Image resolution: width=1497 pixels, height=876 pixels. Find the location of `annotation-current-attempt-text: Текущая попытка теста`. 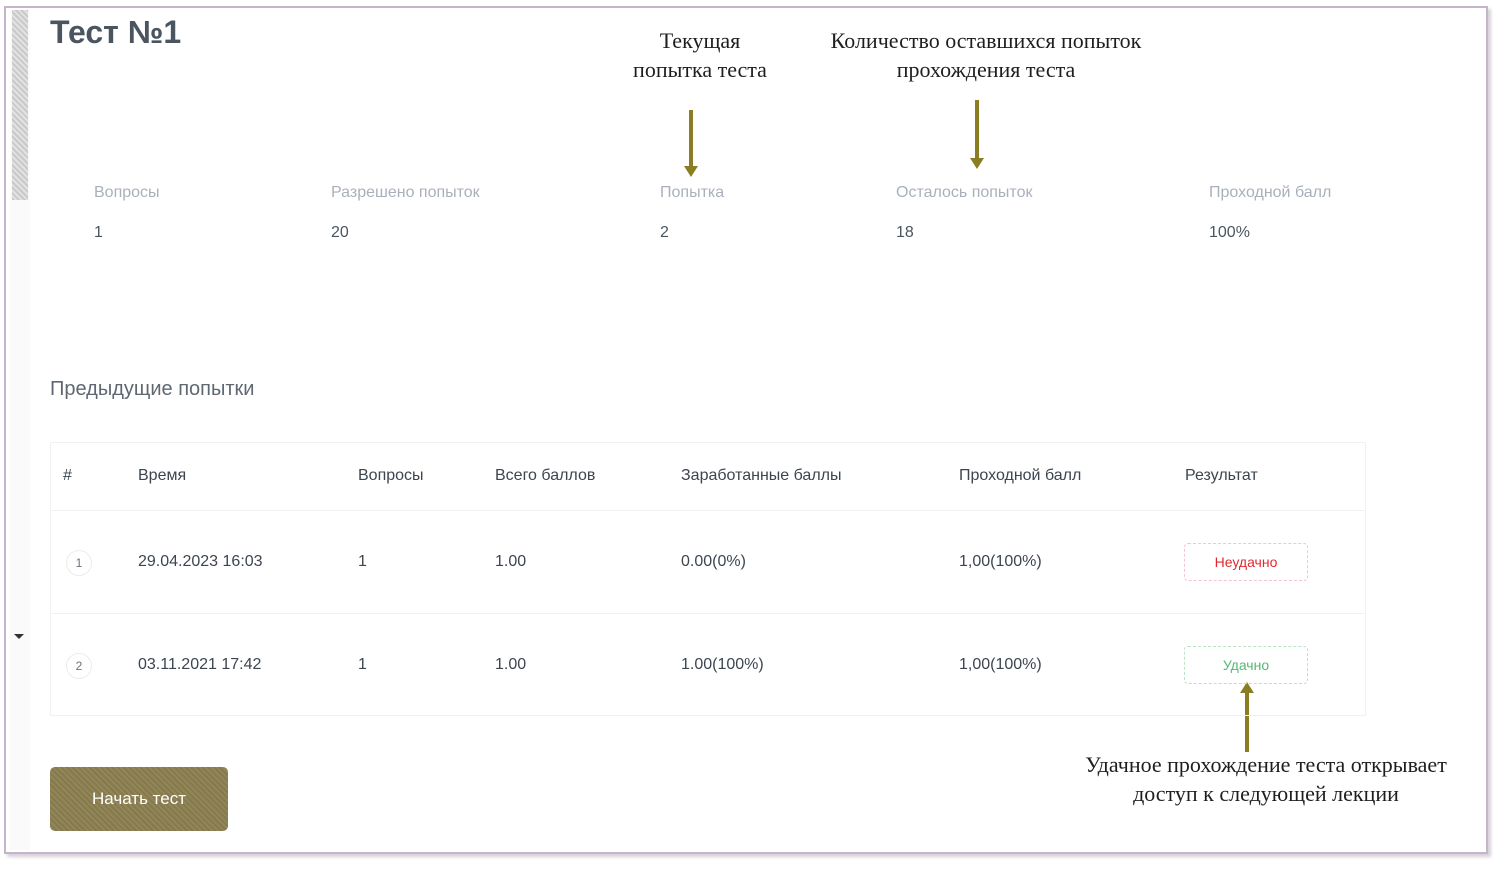

annotation-current-attempt-text: Текущая попытка теста is located at coordinates (700, 55).